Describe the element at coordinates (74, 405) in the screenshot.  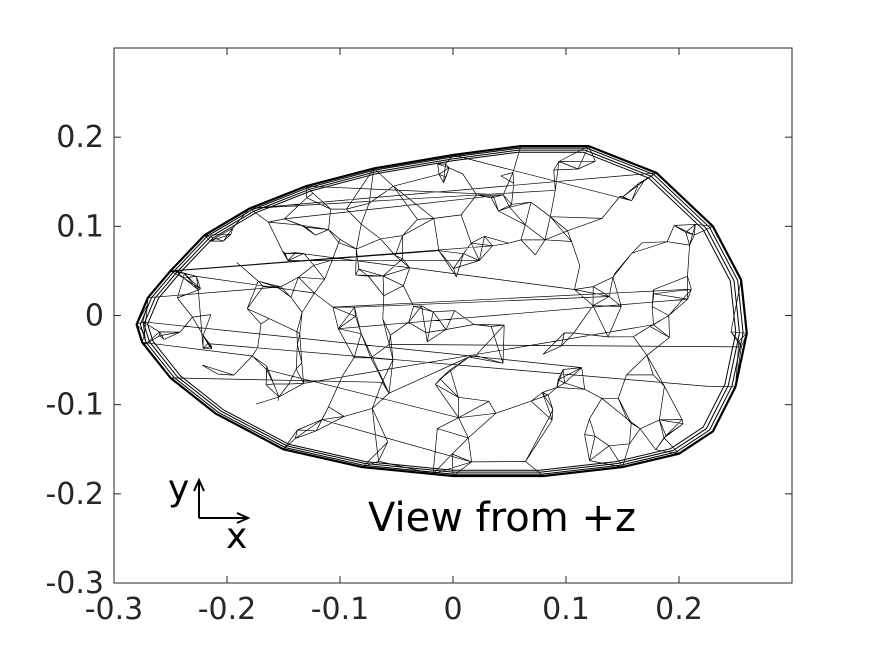
I see `y-tick-label: -0.1` at that location.